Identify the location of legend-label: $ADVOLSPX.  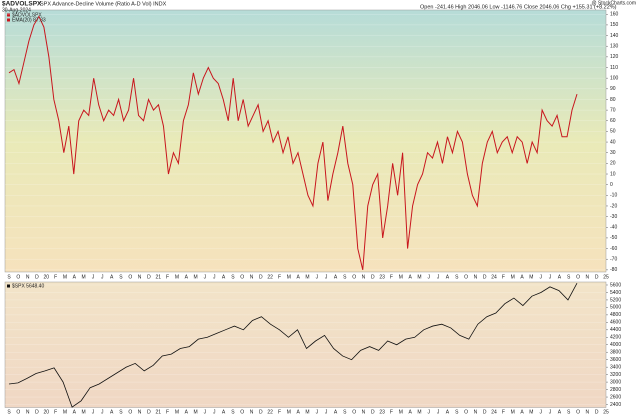
(27, 15).